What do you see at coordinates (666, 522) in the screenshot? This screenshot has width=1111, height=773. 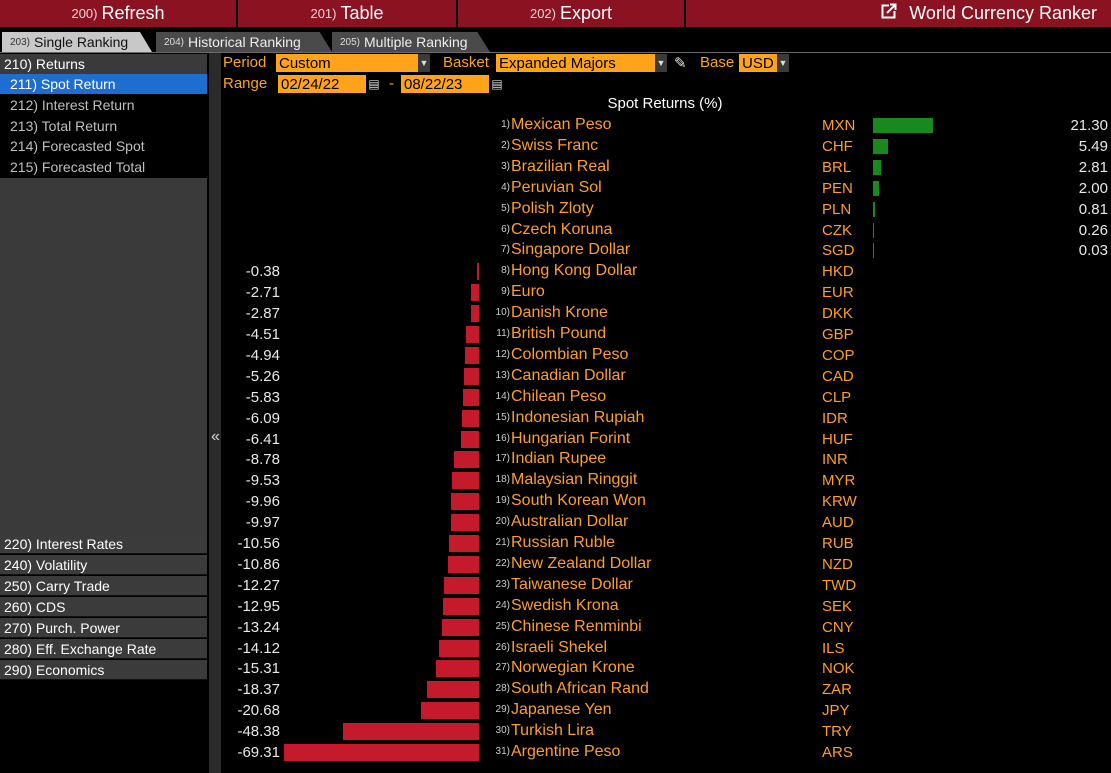 I see `table-row: 20) Australian Dollar AUD -9.97` at bounding box center [666, 522].